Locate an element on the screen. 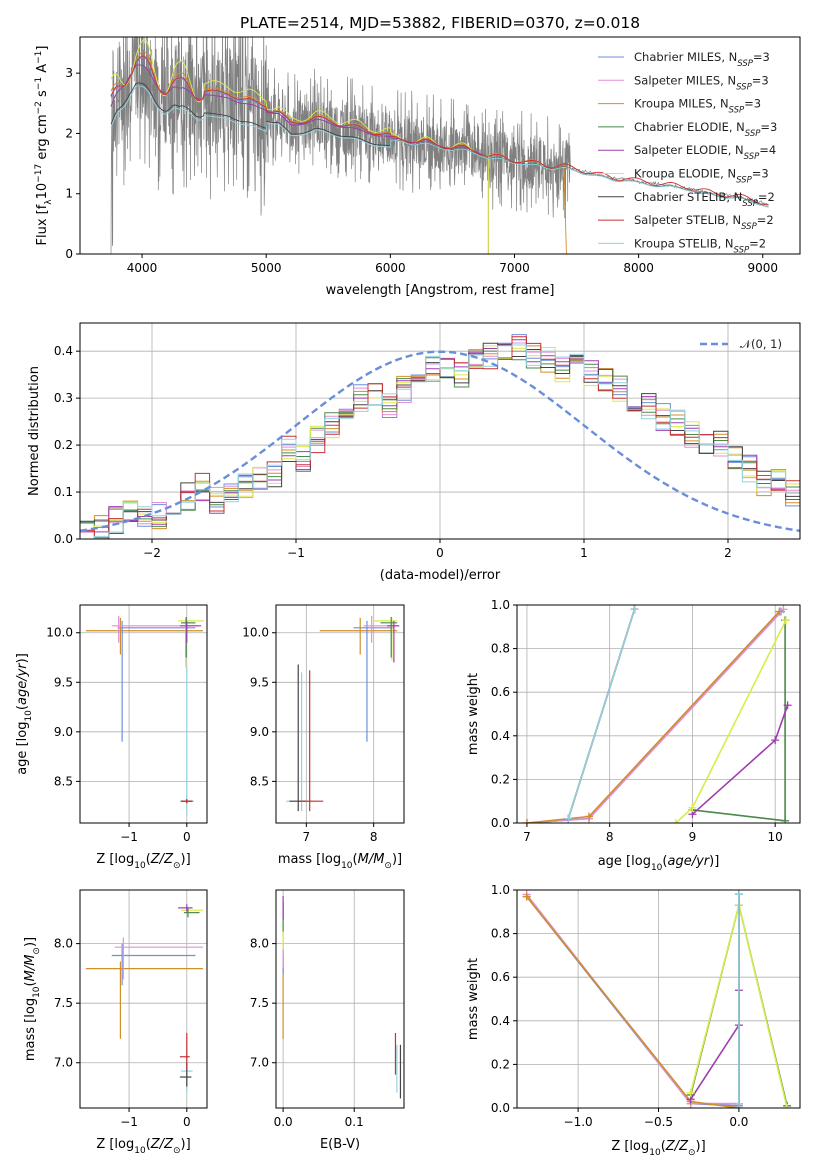 This screenshot has height=1170, width=819. model-line-kroupa-elodie is located at coordinates (299, 146).